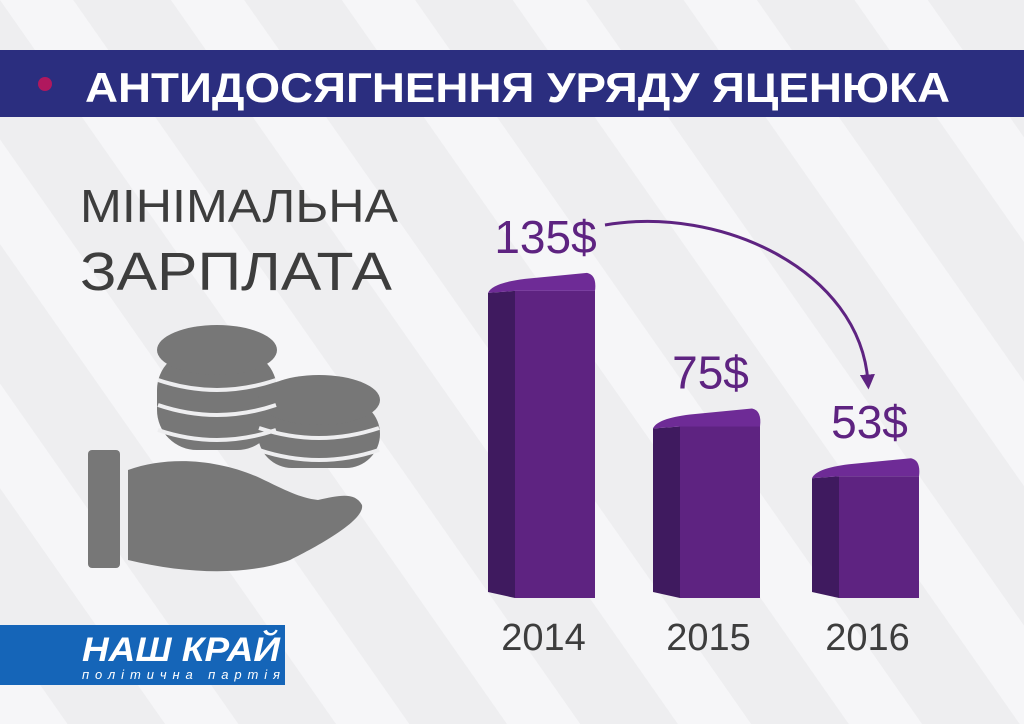 Image resolution: width=1024 pixels, height=724 pixels. I want to click on logo-box, so click(142, 655).